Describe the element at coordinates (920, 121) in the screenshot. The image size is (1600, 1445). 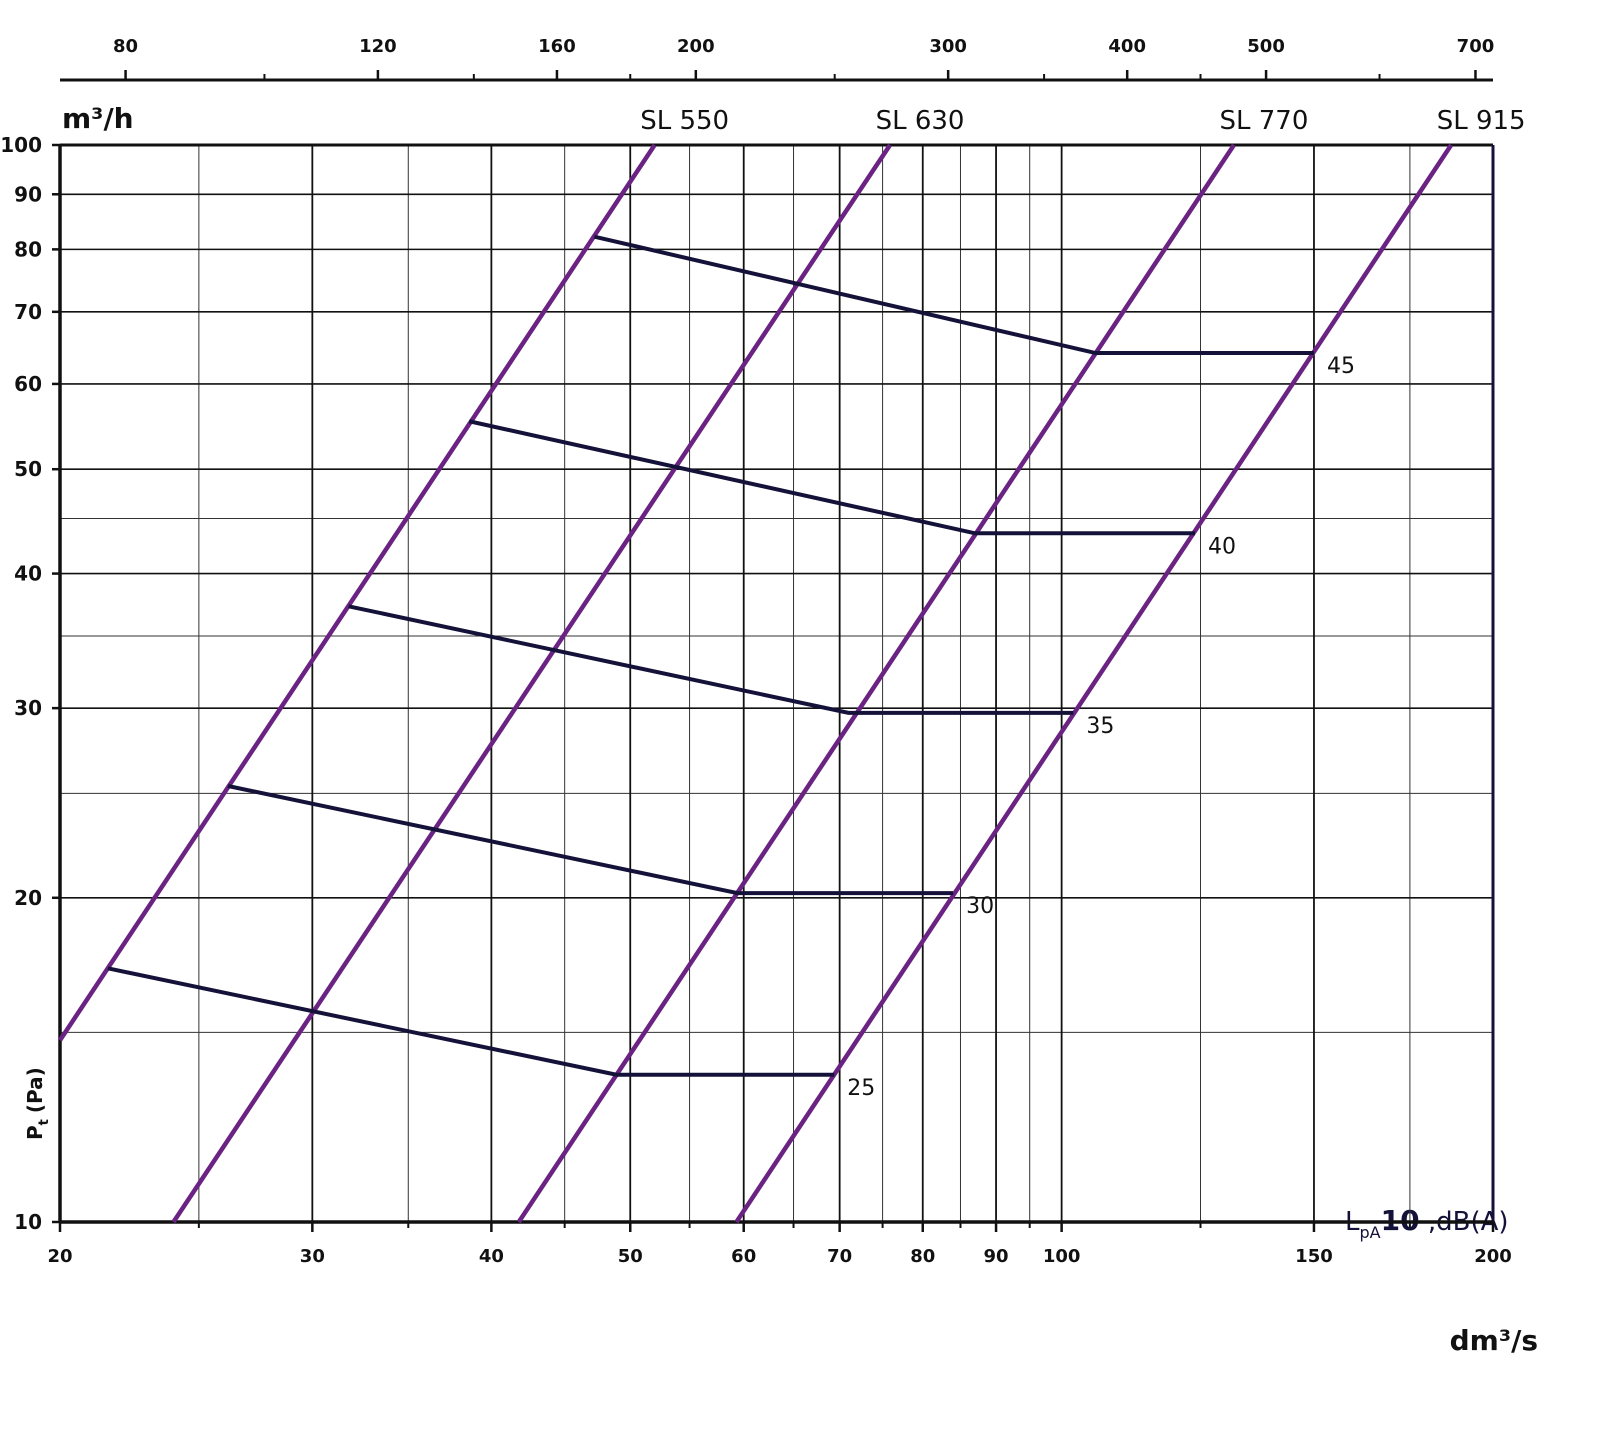
I see `series-label: SL 630` at that location.